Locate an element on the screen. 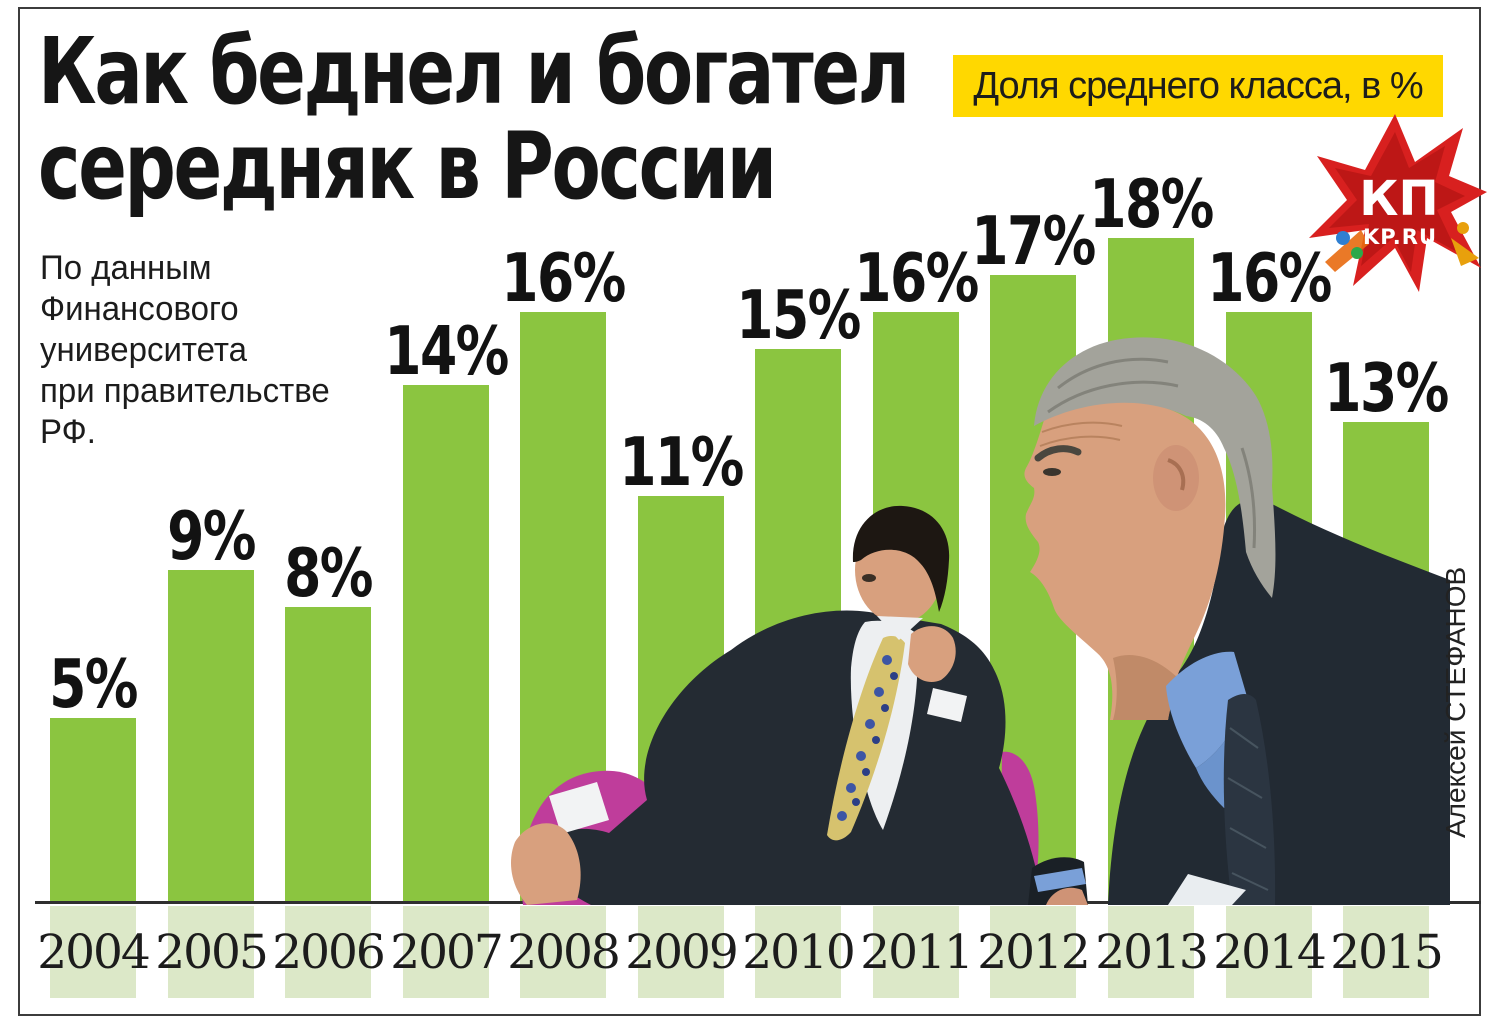 This screenshot has height=1028, width=1489. year-label-2010: 2010 is located at coordinates (799, 952).